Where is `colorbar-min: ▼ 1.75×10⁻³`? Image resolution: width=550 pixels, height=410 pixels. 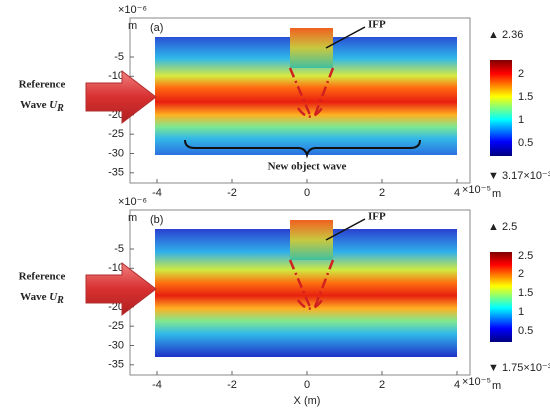
colorbar-min: ▼ 1.75×10⁻³ is located at coordinates (519, 368).